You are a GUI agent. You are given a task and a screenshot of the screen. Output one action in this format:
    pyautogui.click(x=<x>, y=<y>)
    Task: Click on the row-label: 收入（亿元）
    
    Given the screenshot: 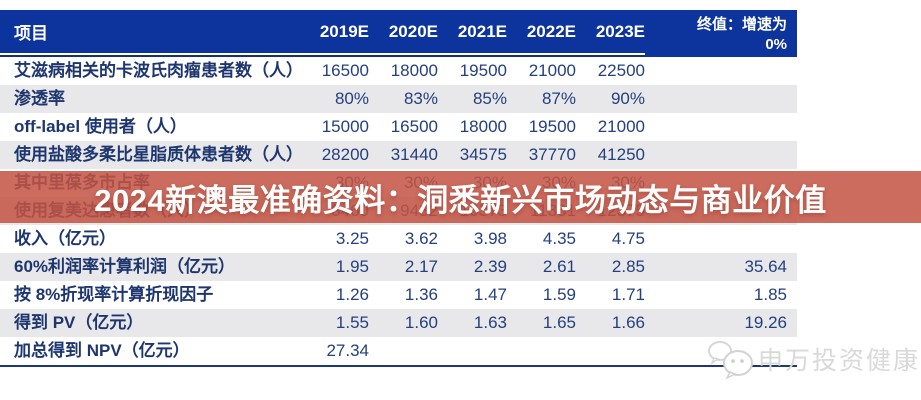 What is the action you would take?
    pyautogui.click(x=65, y=238)
    